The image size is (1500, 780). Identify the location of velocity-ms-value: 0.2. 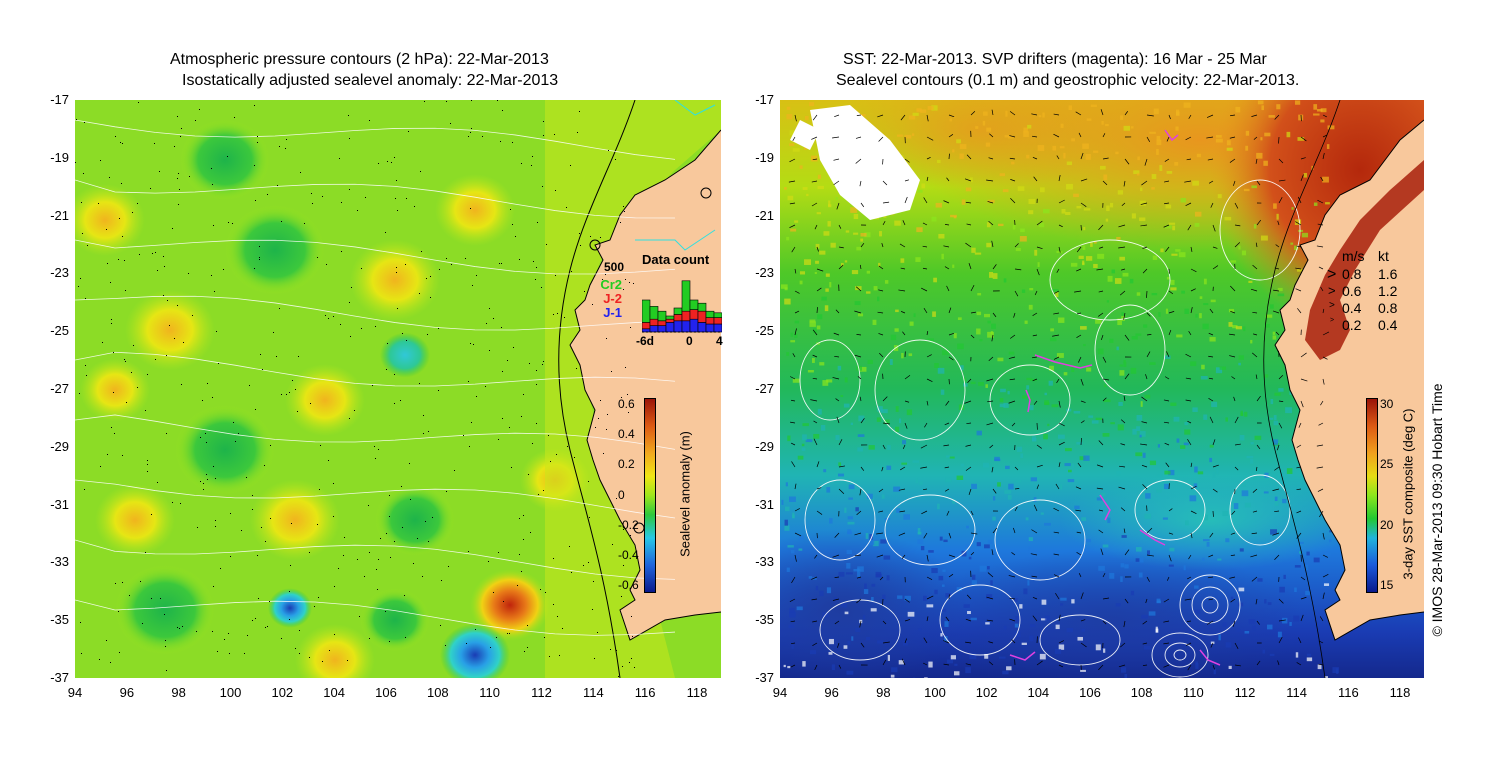
(1352, 325).